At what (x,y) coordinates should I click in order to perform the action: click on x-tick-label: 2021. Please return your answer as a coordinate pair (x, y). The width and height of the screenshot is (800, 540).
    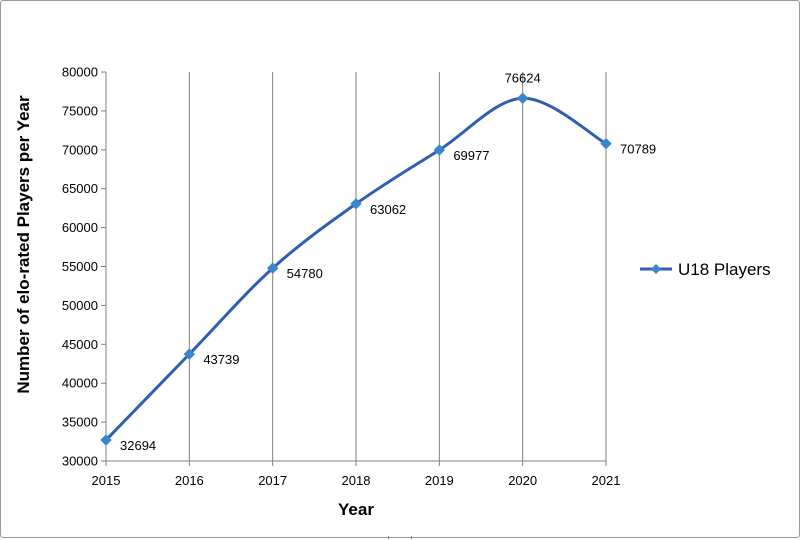
    Looking at the image, I should click on (606, 480).